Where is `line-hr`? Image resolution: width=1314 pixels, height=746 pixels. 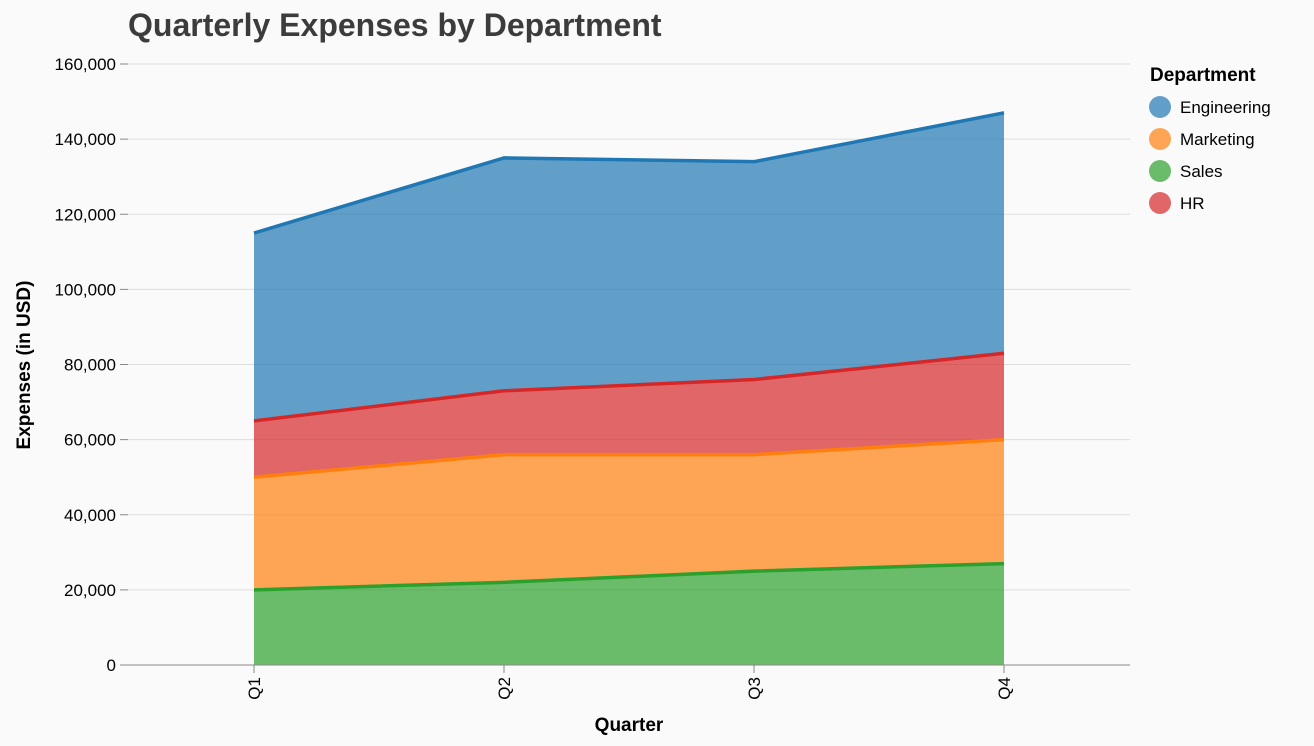 line-hr is located at coordinates (629, 387).